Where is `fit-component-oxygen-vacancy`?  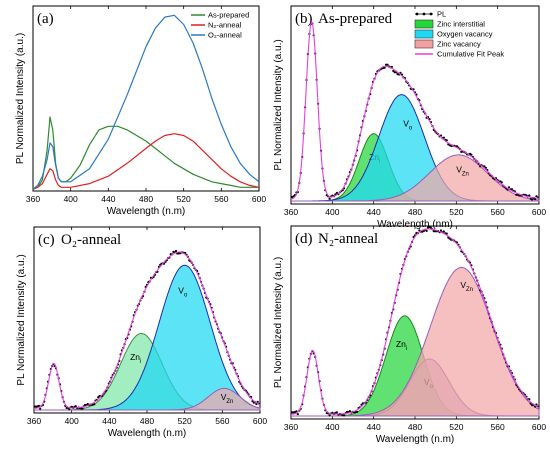 fit-component-oxygen-vacancy is located at coordinates (415, 148).